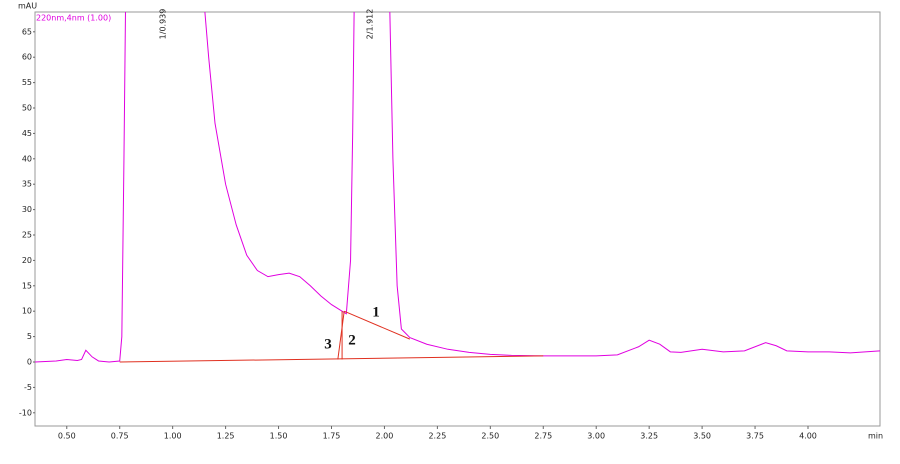  Describe the element at coordinates (27, 82) in the screenshot. I see `y-tick-label: 55` at that location.